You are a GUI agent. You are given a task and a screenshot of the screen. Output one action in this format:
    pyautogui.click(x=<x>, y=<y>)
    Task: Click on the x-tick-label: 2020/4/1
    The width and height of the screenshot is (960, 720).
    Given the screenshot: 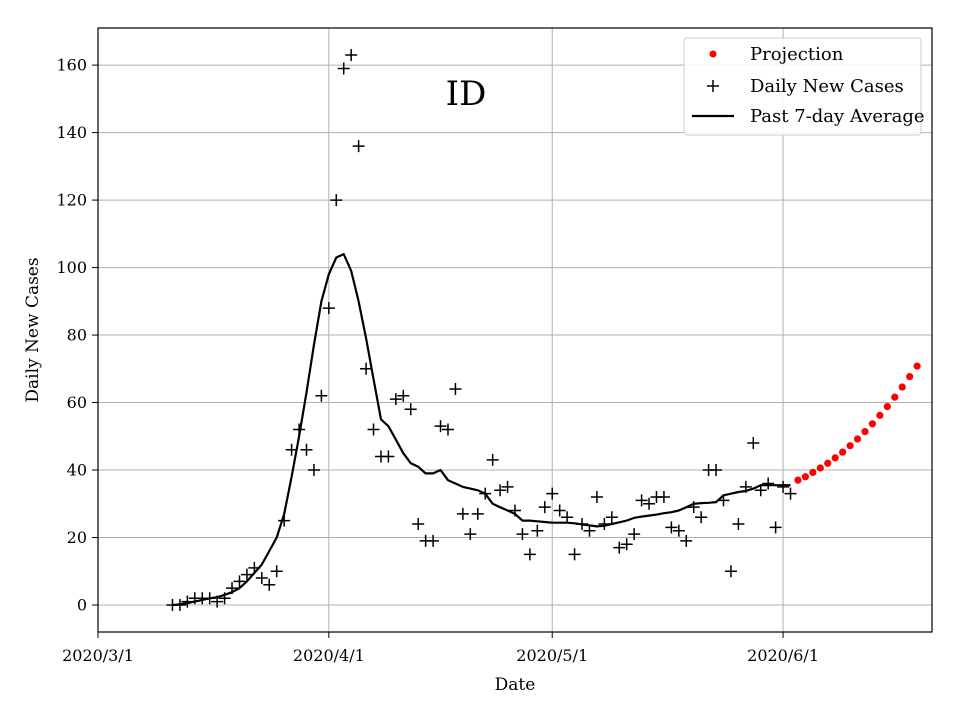 What is the action you would take?
    pyautogui.click(x=329, y=655)
    